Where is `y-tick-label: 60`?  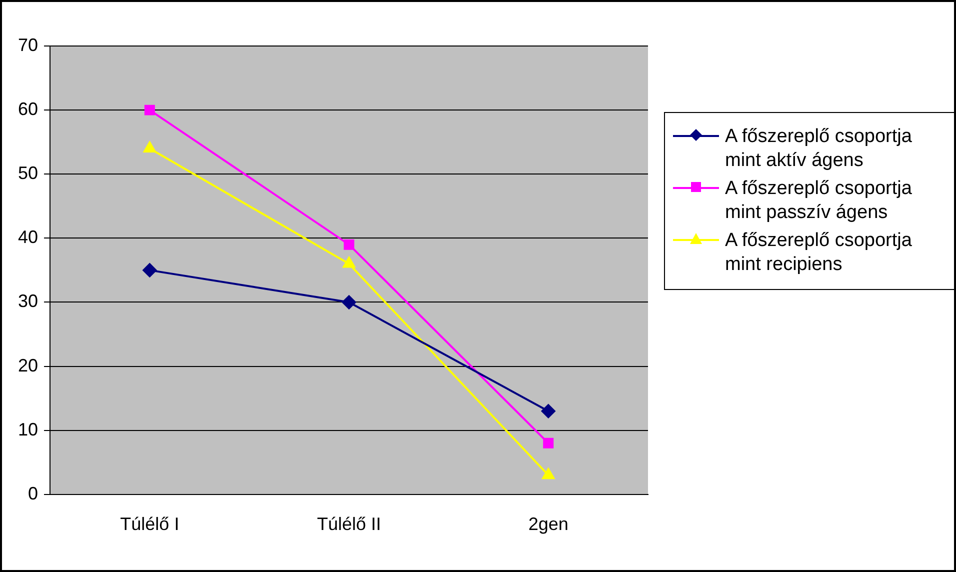
y-tick-label: 60 is located at coordinates (28, 109).